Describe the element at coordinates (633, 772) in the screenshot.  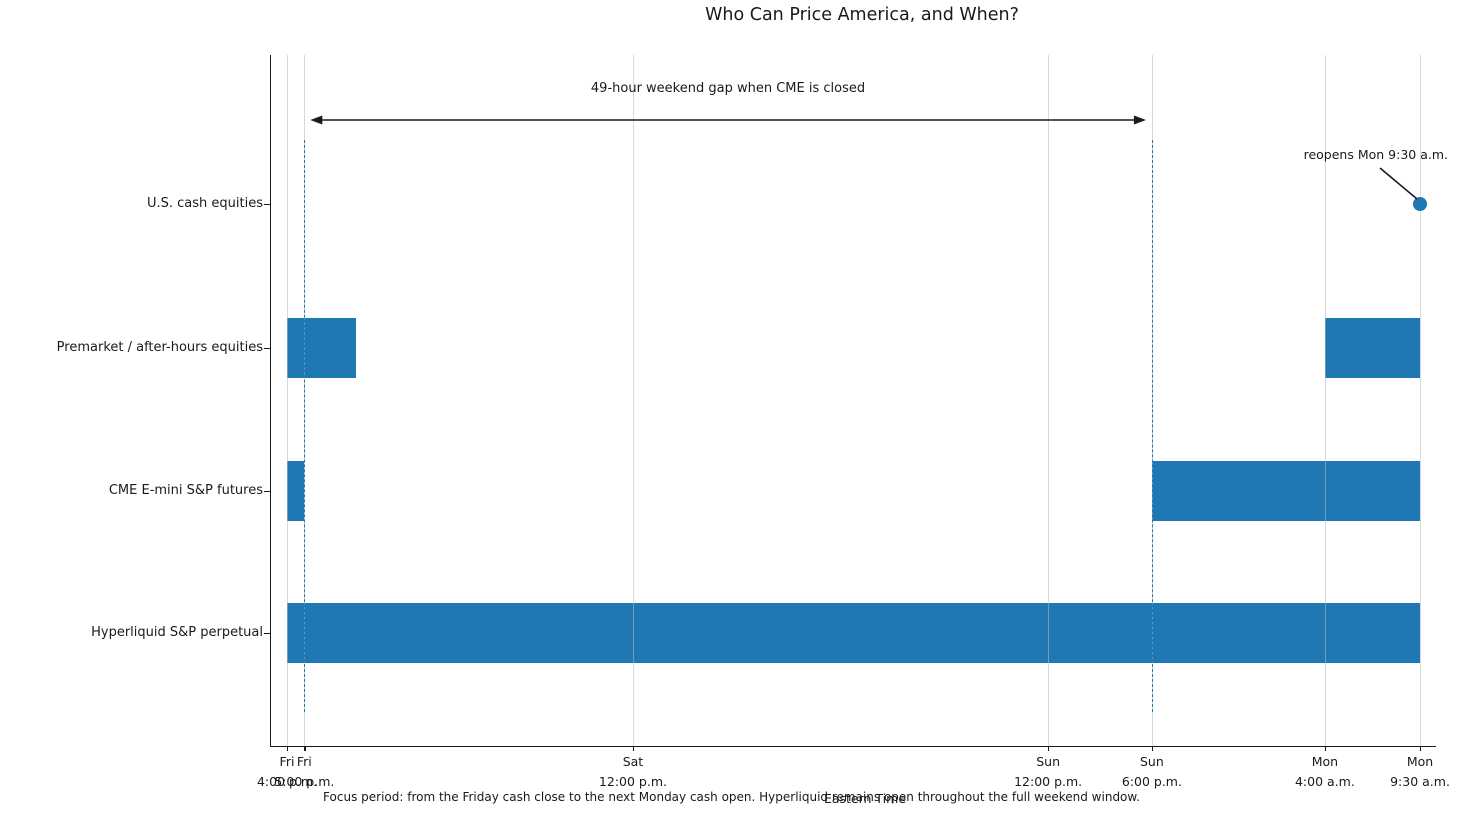
I see `x-tick-label: Sat 12:00 p.m.` at that location.